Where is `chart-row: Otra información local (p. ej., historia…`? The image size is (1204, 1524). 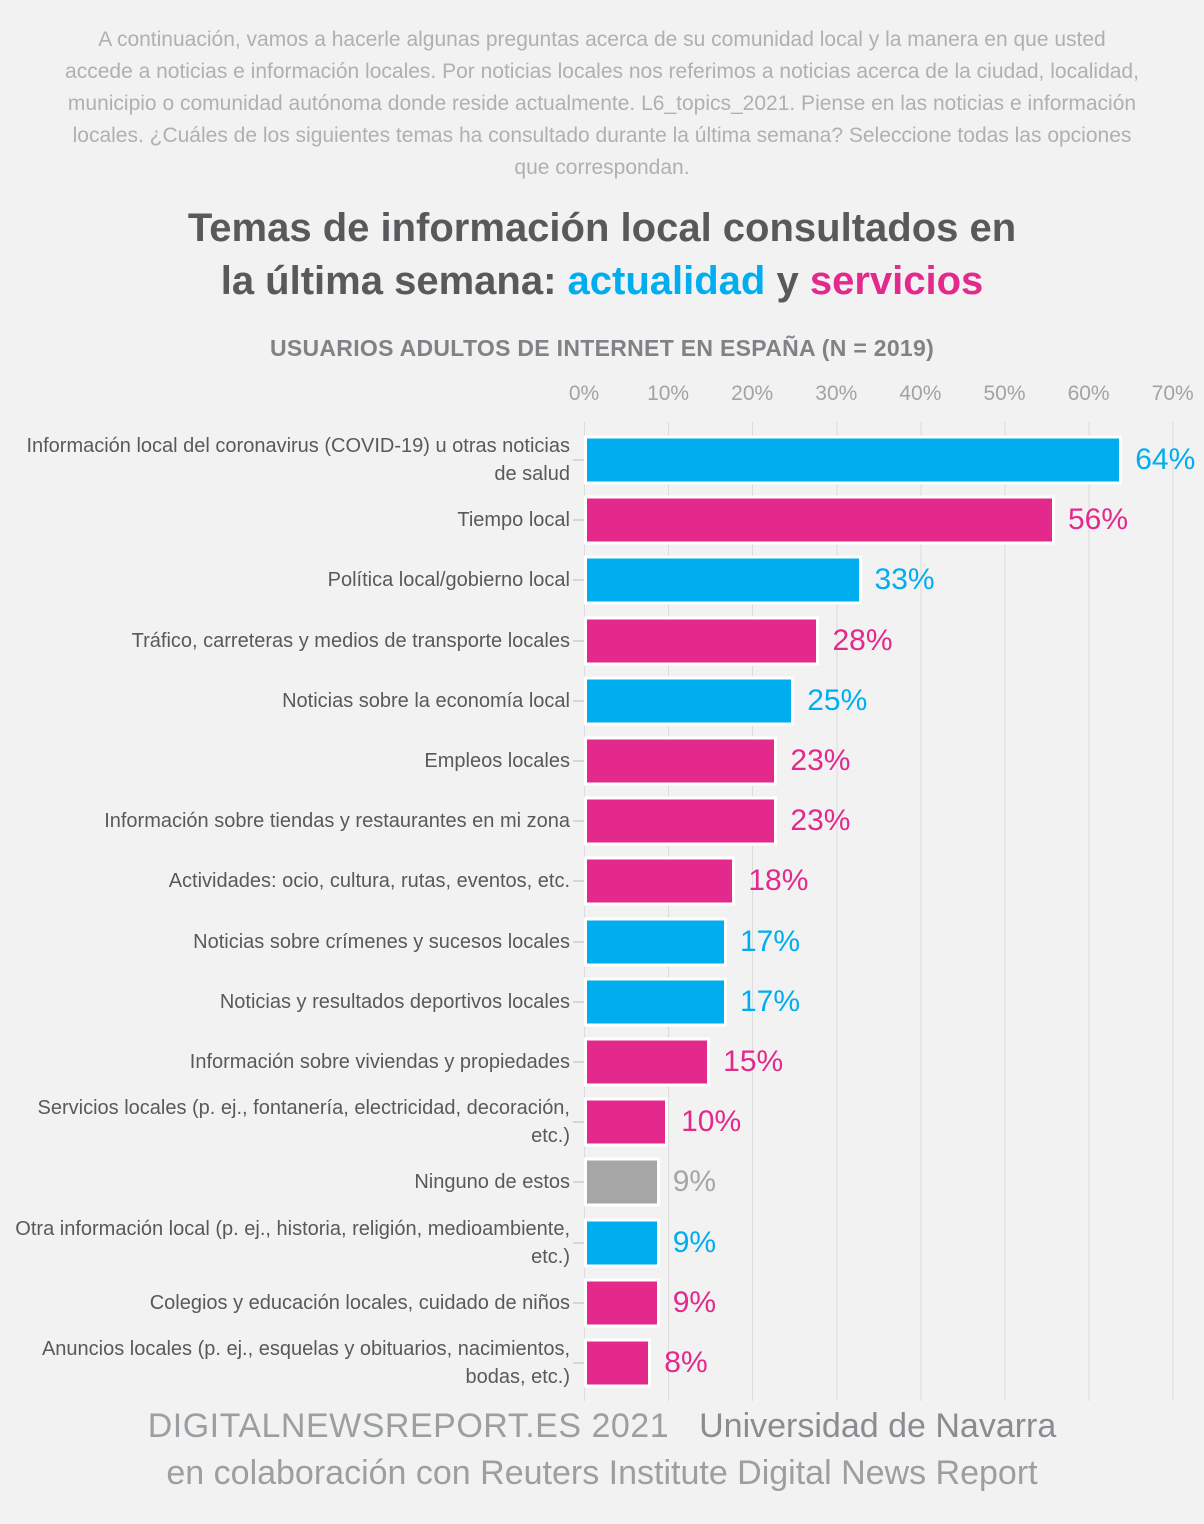
chart-row: Otra información local (p. ej., historia… is located at coordinates (602, 1242).